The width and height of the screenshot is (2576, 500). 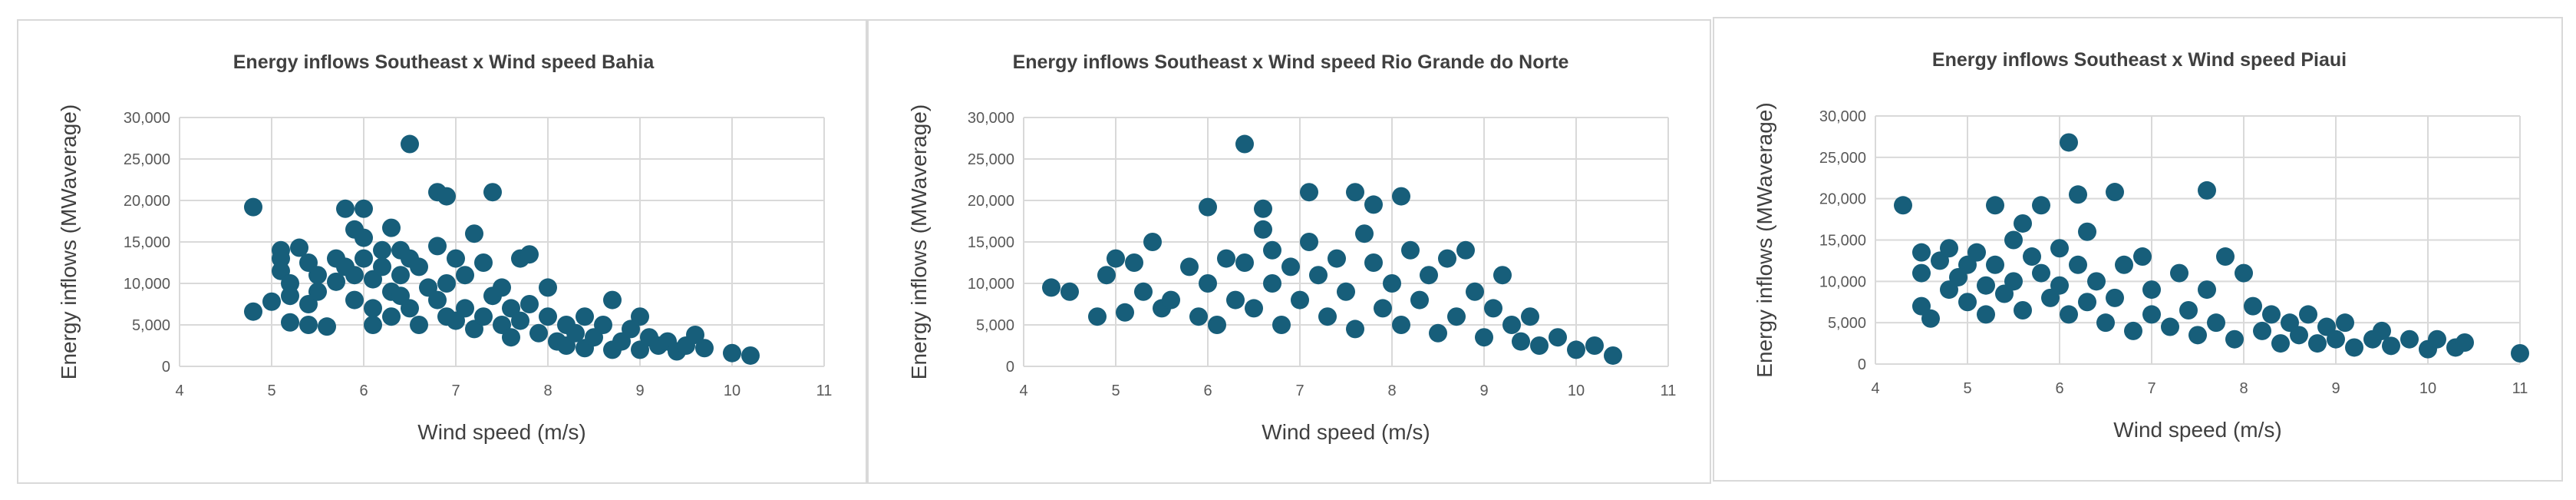 What do you see at coordinates (995, 325) in the screenshot?
I see `y-tick-label: 5,000` at bounding box center [995, 325].